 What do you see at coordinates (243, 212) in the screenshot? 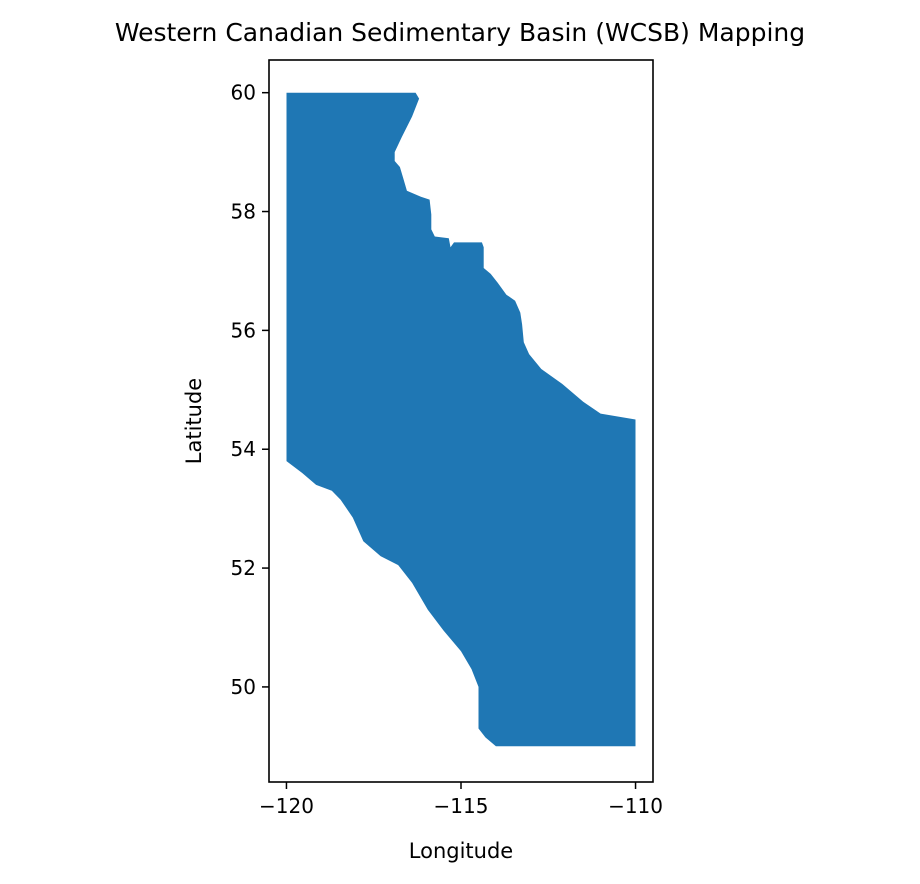
I see `y-tick-label: 58` at bounding box center [243, 212].